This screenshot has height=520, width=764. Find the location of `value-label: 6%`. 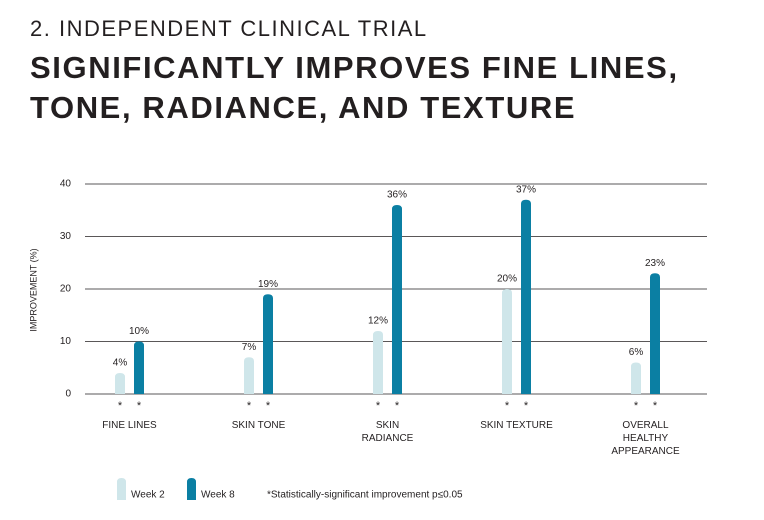

value-label: 6% is located at coordinates (636, 352).